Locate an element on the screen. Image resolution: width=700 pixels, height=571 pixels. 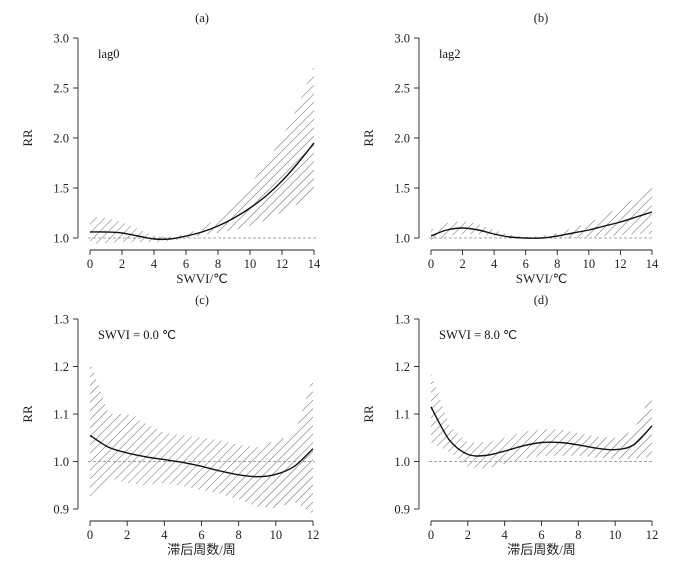
panel-label: (d) is located at coordinates (541, 300).